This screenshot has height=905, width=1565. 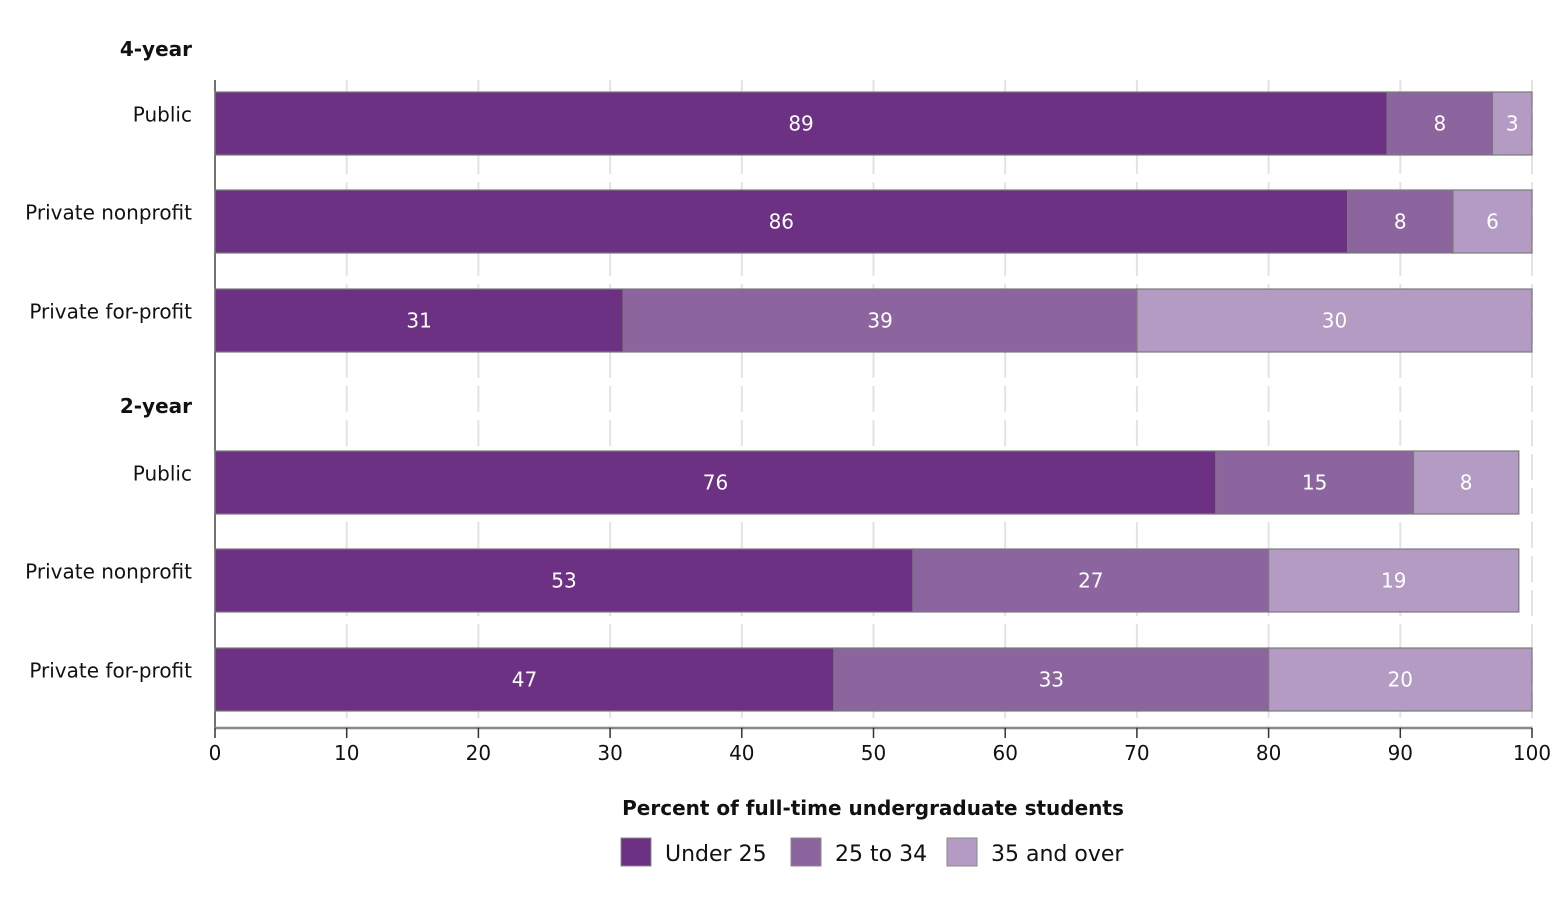 I want to click on x-tick-label: 10, so click(x=346, y=753).